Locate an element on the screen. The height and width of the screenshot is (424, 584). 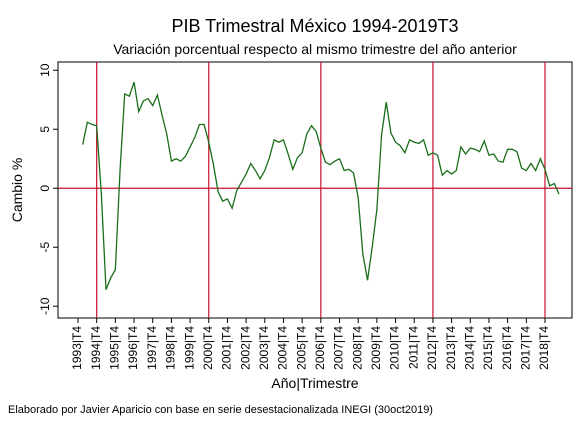
x-tick-label: 2009|T4 is located at coordinates (376, 348).